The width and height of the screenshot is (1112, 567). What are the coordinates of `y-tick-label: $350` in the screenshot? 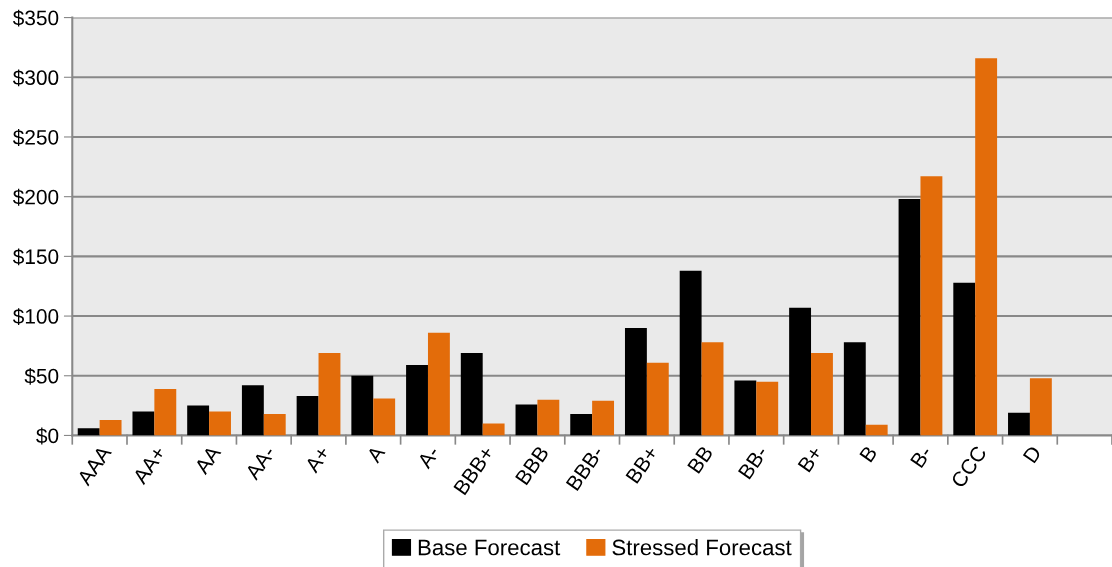 It's located at (35, 18).